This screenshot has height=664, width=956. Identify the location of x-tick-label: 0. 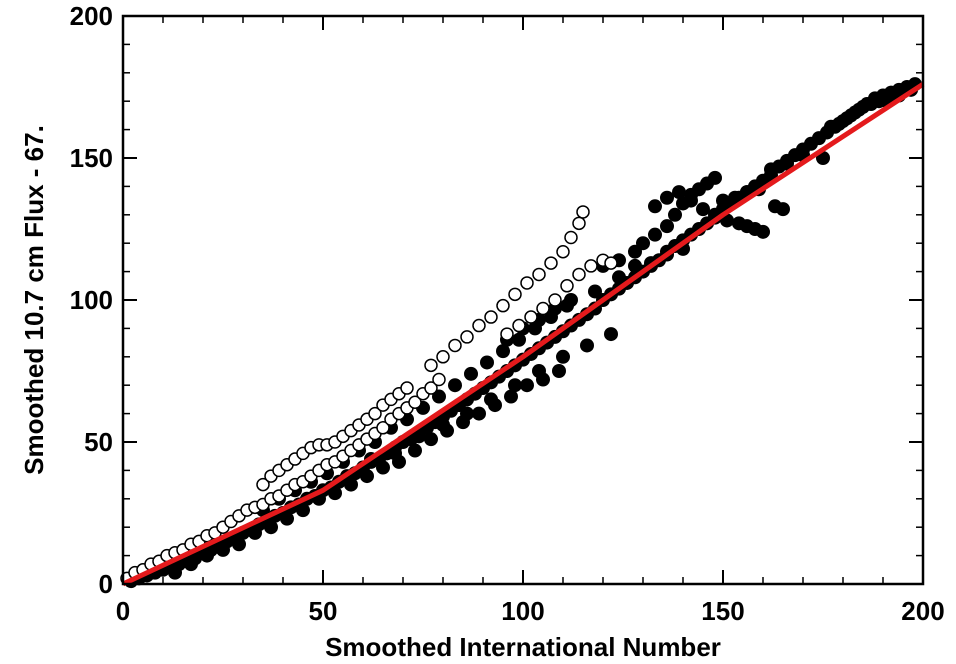
(123, 611).